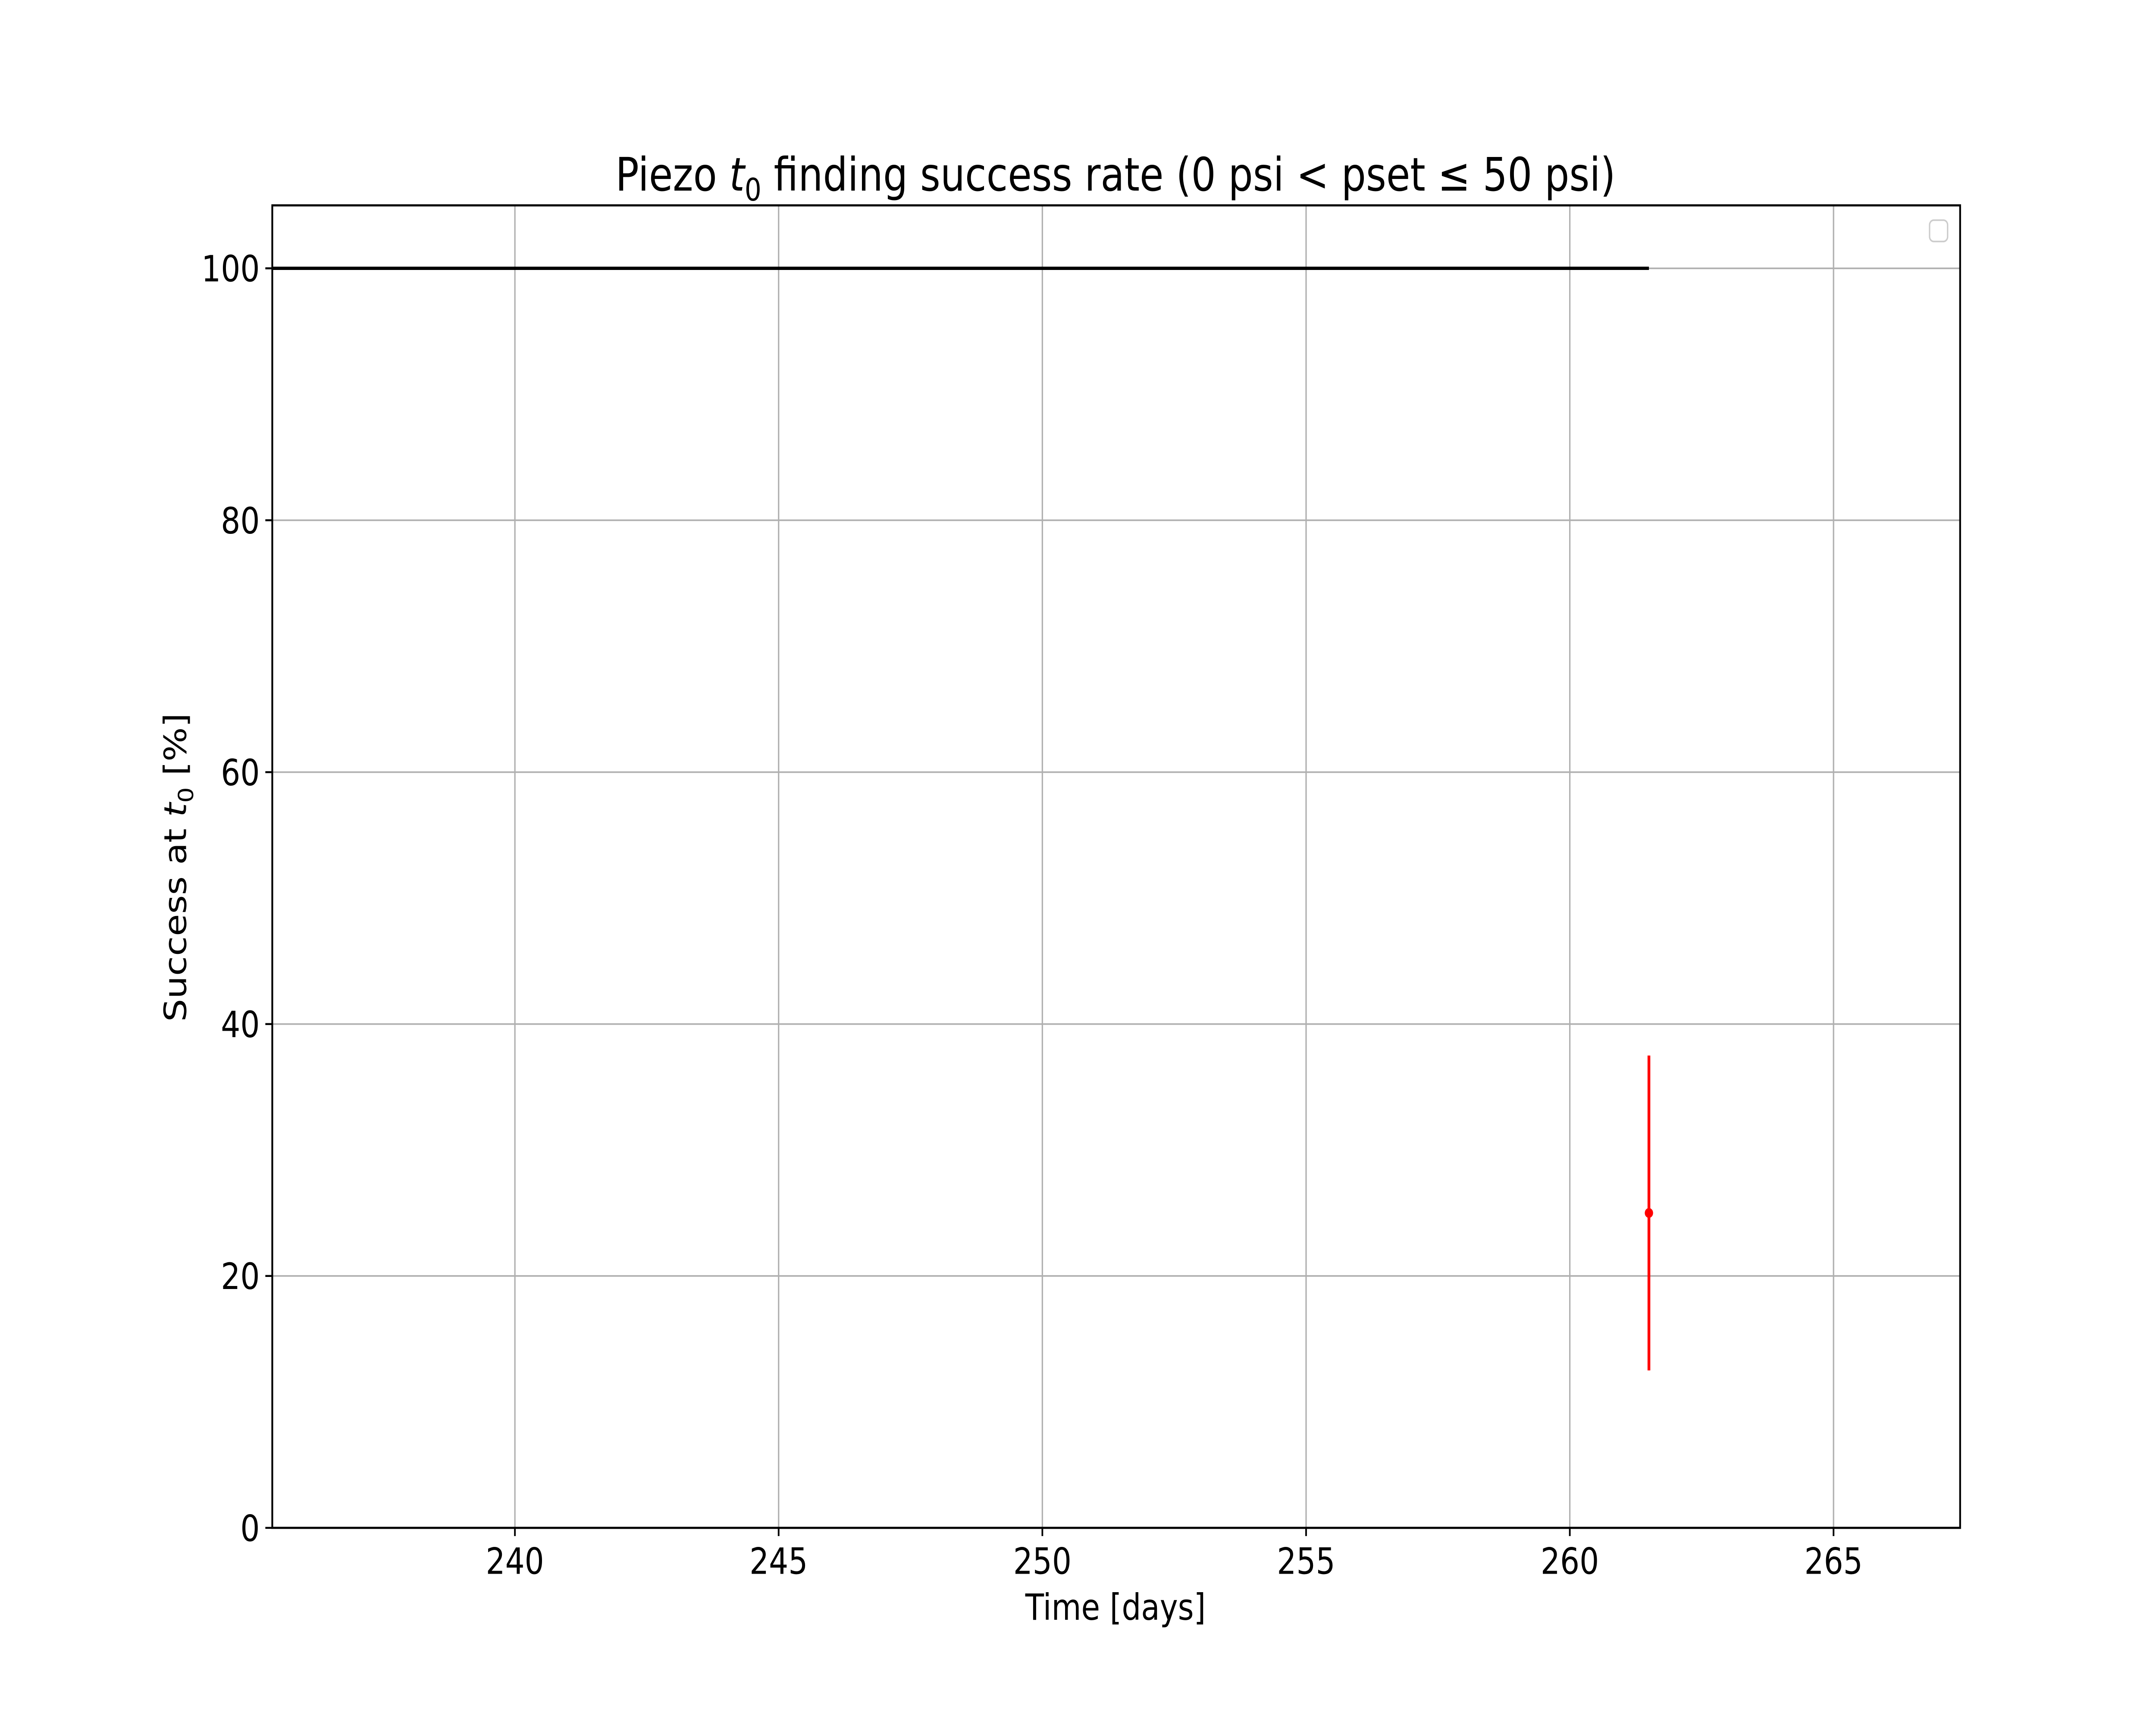  Describe the element at coordinates (1042, 1562) in the screenshot. I see `x-tick-label: 250` at that location.